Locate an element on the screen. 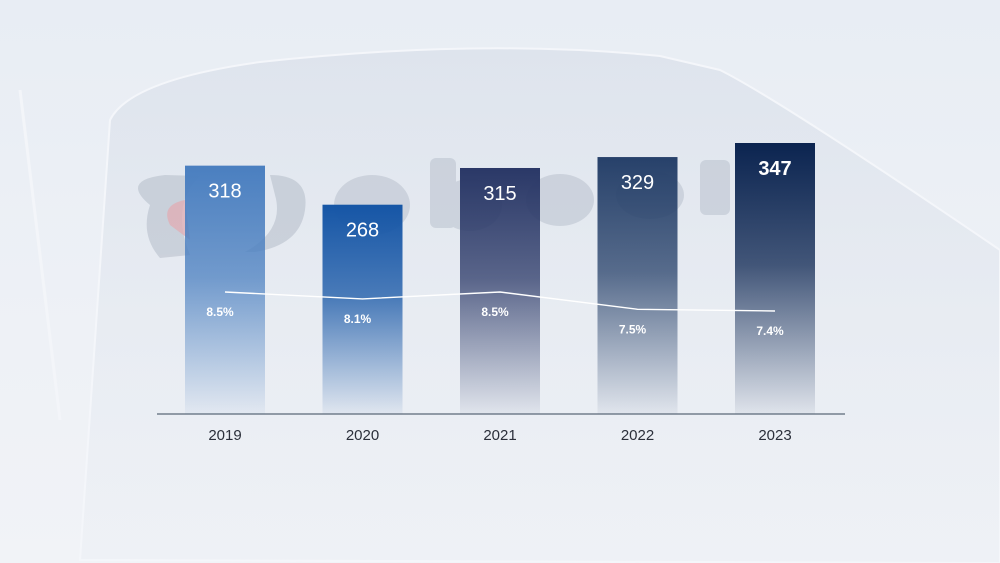 This screenshot has height=563, width=1000. bar-2020 is located at coordinates (362, 309).